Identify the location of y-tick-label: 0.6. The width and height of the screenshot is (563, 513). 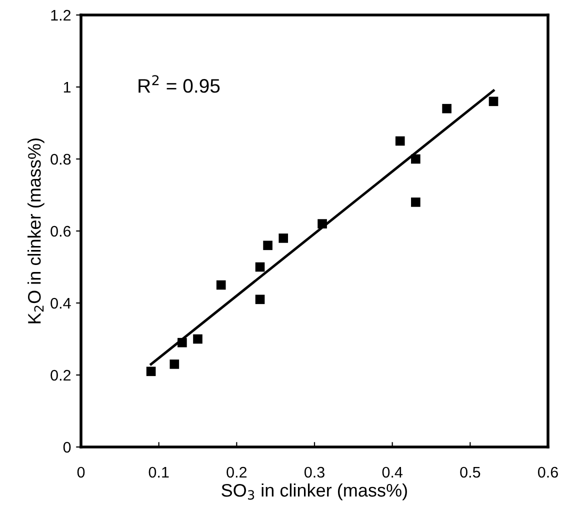
(60, 231).